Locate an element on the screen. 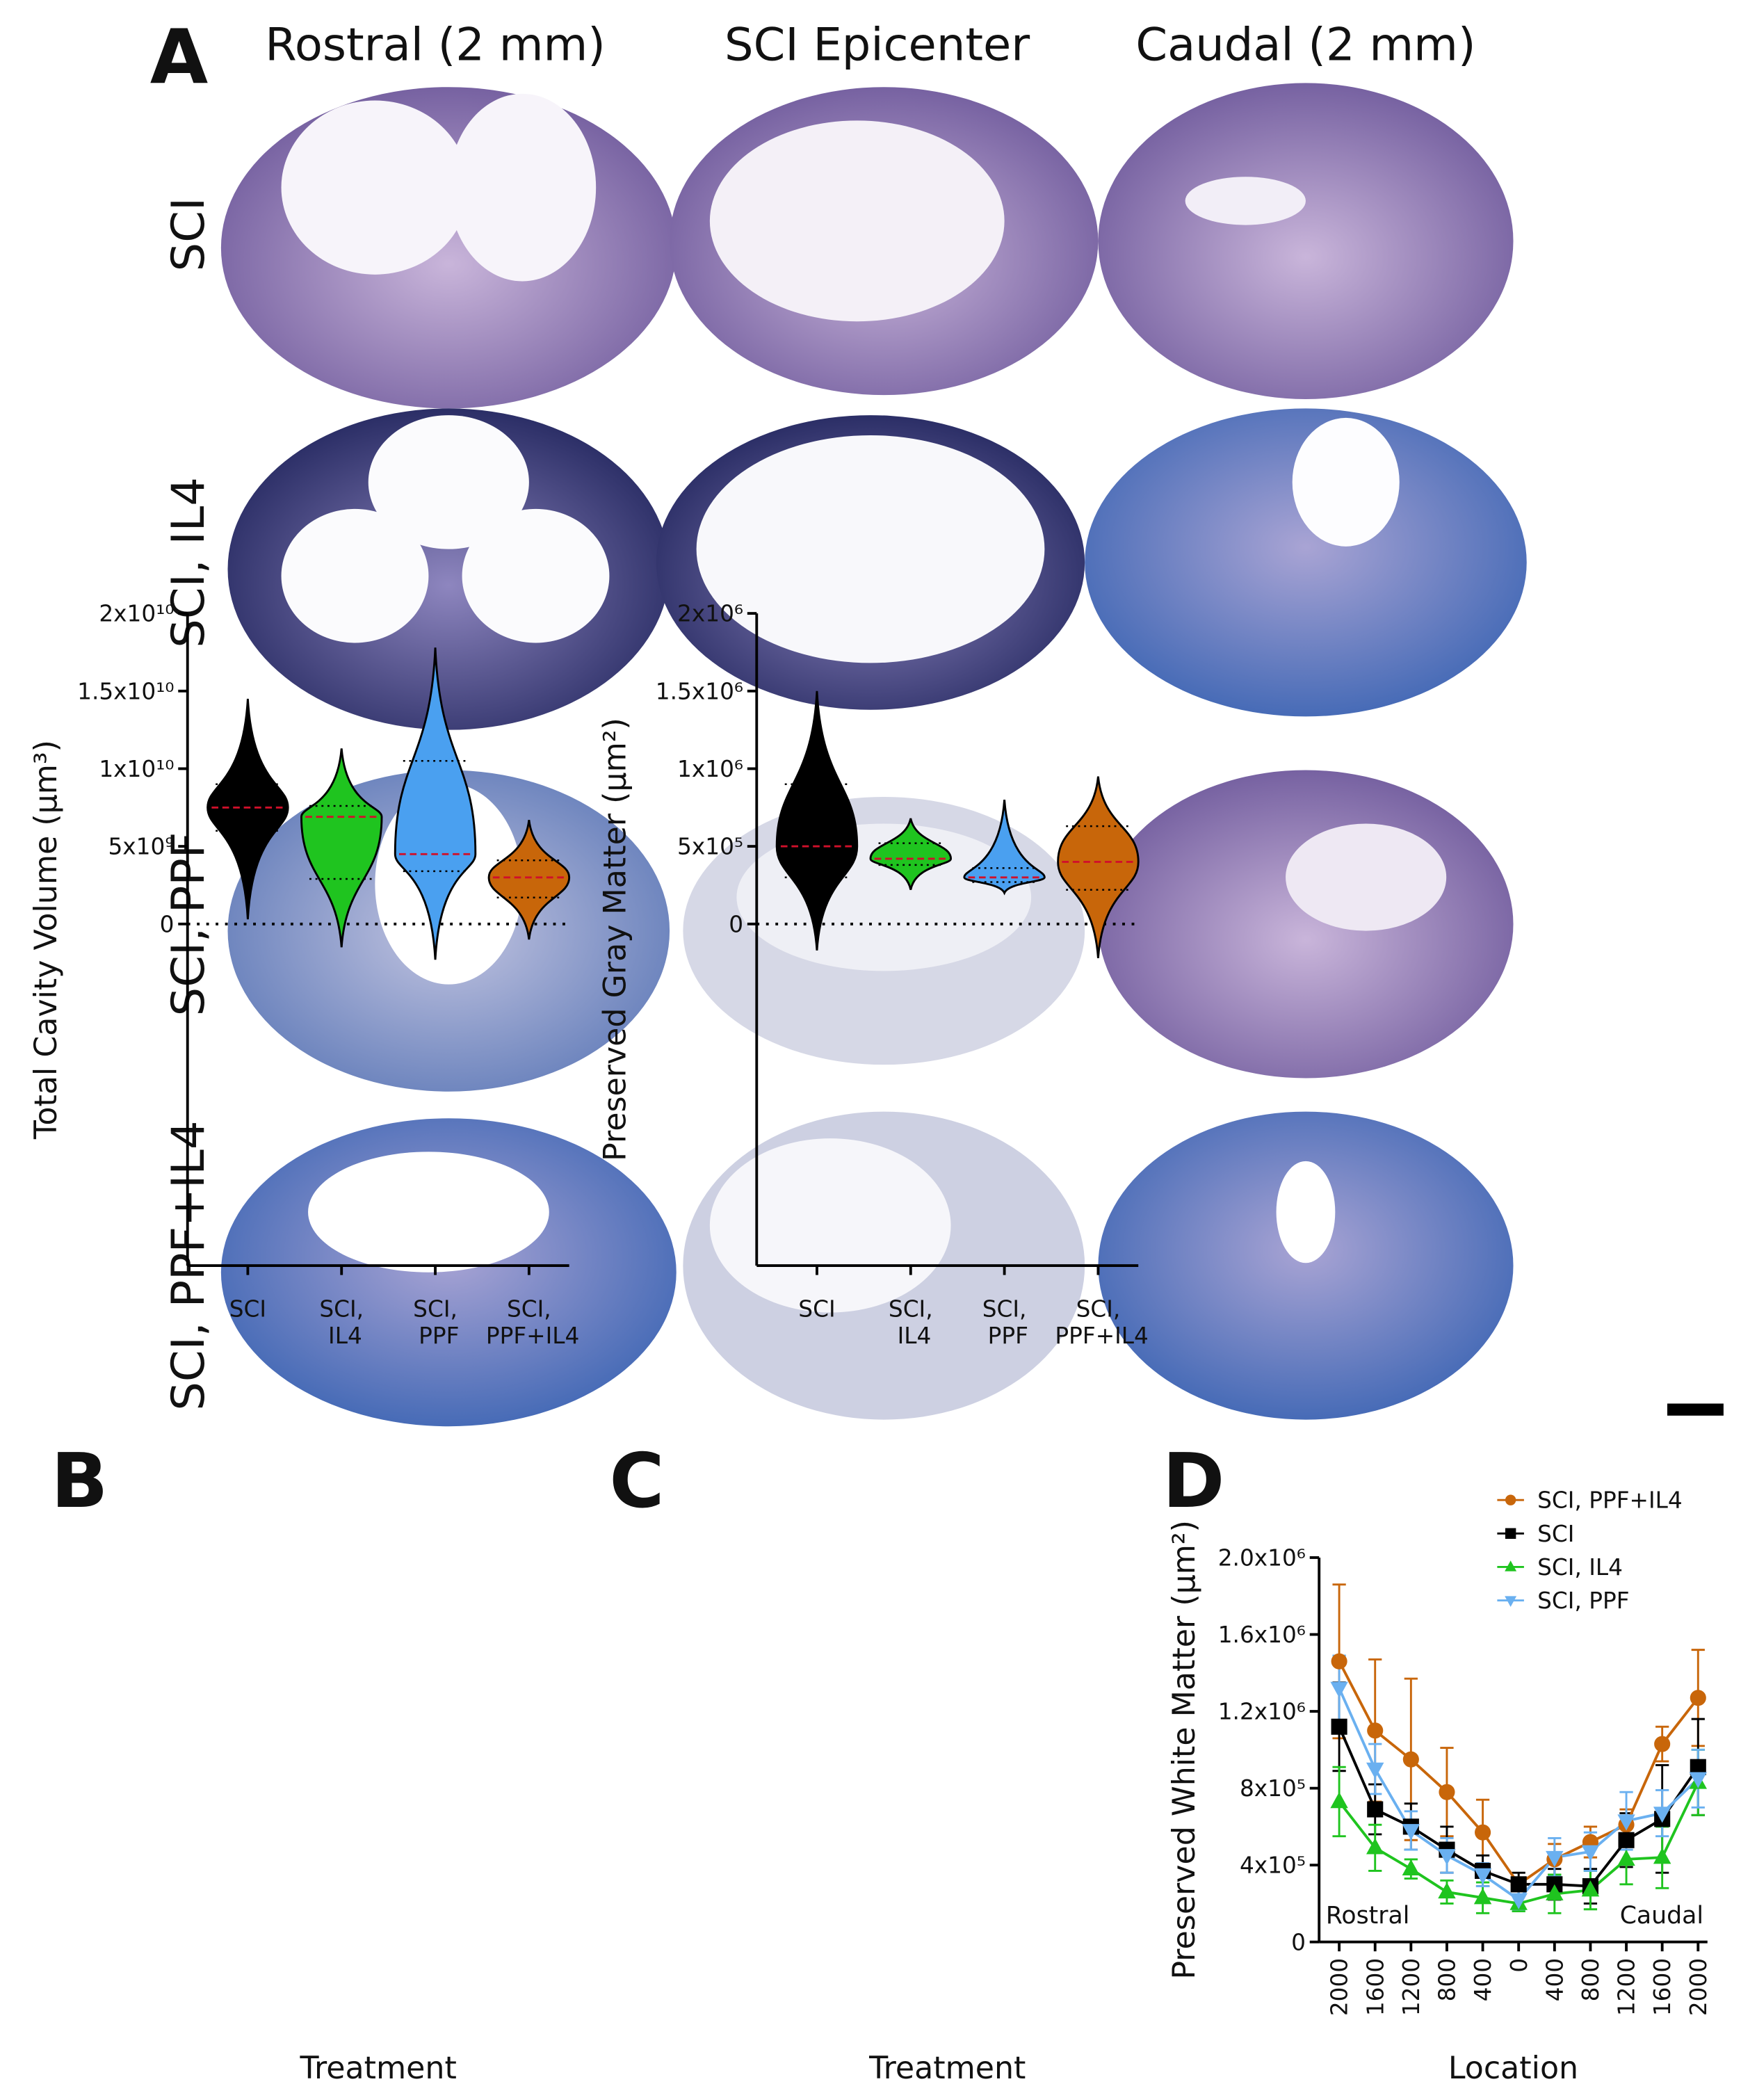 The width and height of the screenshot is (1741, 2100). x-tick-label: SCI, PPF+IL4 is located at coordinates (1098, 1322).